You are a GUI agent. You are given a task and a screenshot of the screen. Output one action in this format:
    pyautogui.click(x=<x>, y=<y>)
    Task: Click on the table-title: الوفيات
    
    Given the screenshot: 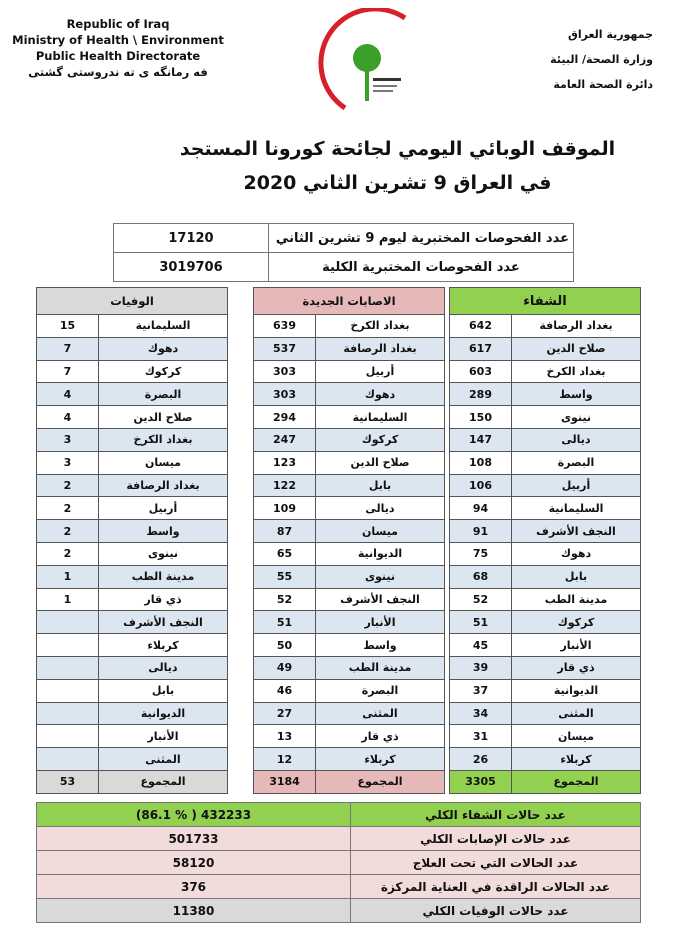 What is the action you would take?
    pyautogui.click(x=132, y=301)
    